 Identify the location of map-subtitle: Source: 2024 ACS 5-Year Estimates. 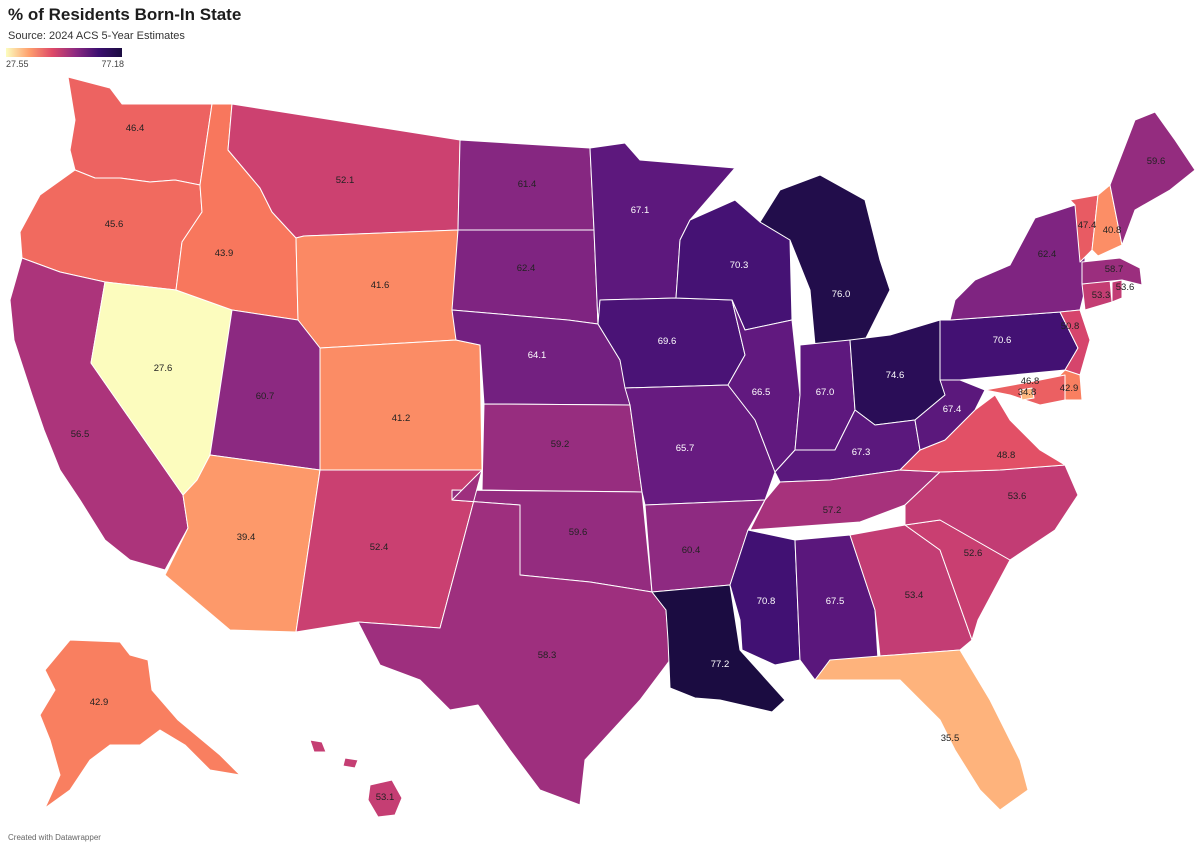
(96, 36).